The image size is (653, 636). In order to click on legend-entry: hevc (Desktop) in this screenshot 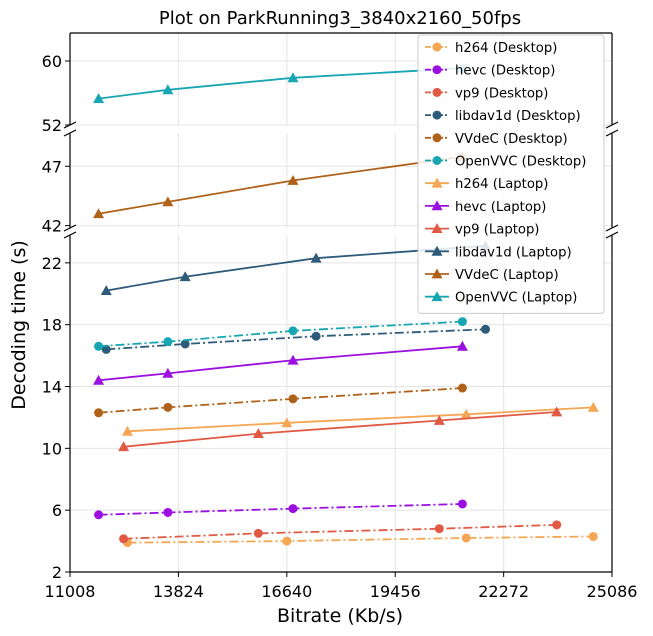, I will do `click(490, 71)`.